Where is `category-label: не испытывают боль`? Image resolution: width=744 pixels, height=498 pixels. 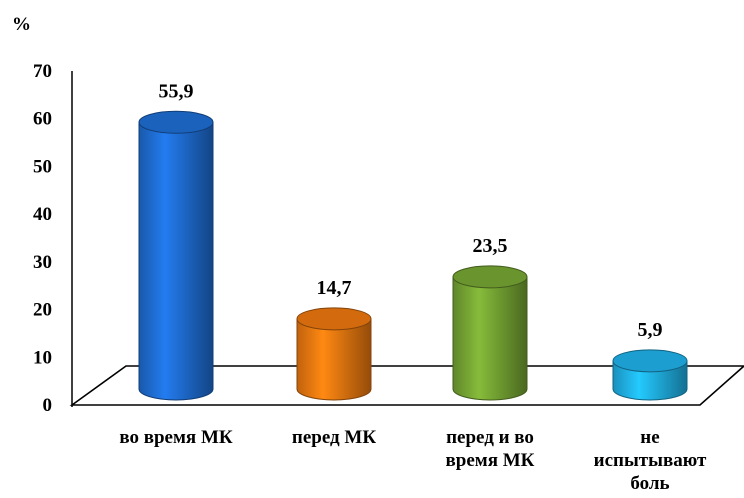 category-label: не испытывают боль is located at coordinates (650, 460).